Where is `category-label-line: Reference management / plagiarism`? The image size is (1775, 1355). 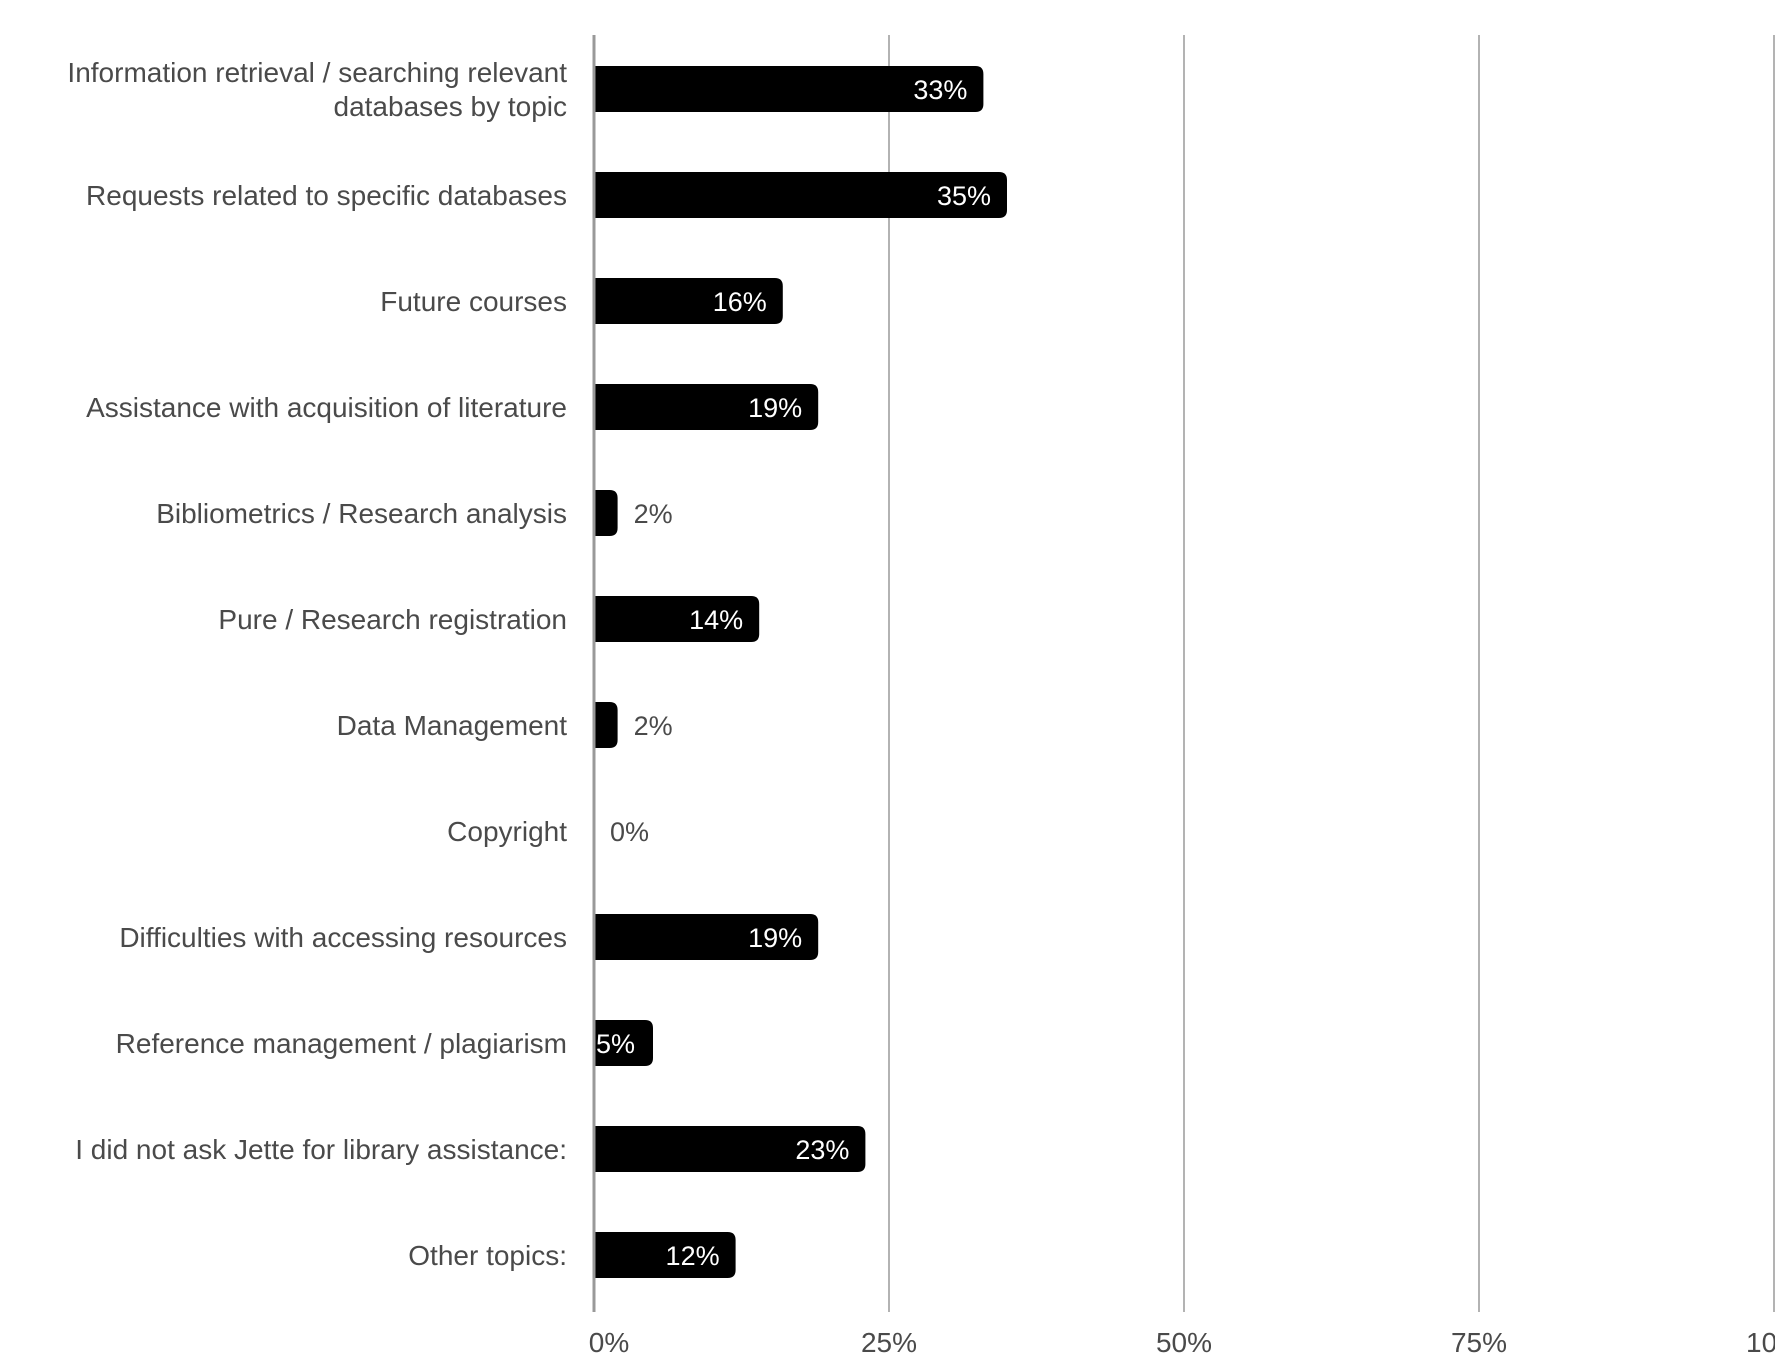
category-label-line: Reference management / plagiarism is located at coordinates (341, 1043).